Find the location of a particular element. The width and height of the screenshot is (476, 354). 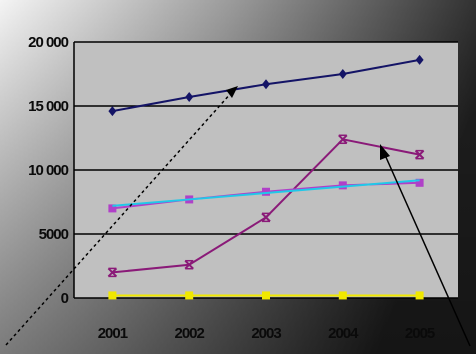

x-axis-tick-labels: 2001 2002 2003 2004 2005 is located at coordinates (267, 333).